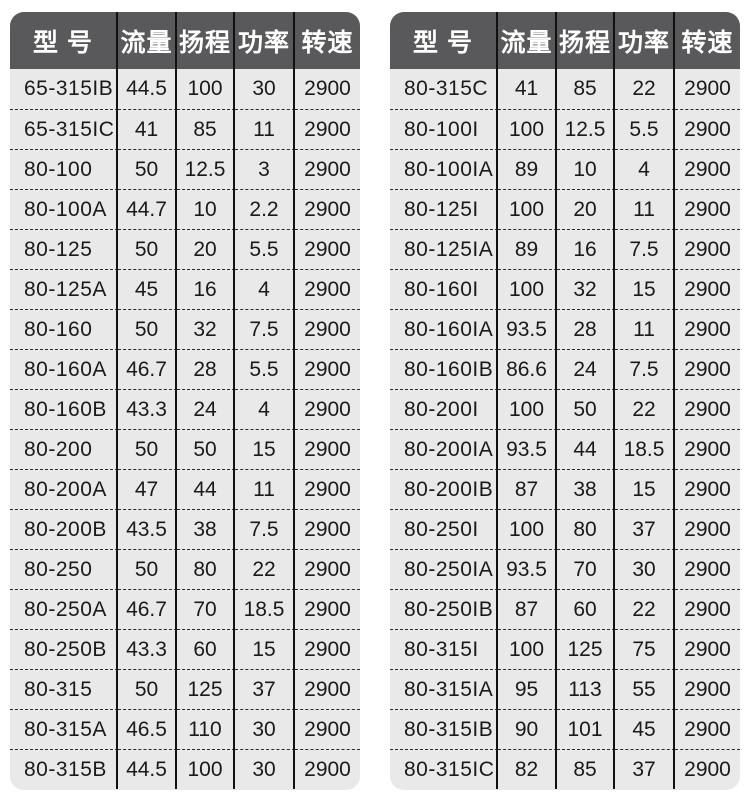  I want to click on value-cell: 24, so click(586, 369).